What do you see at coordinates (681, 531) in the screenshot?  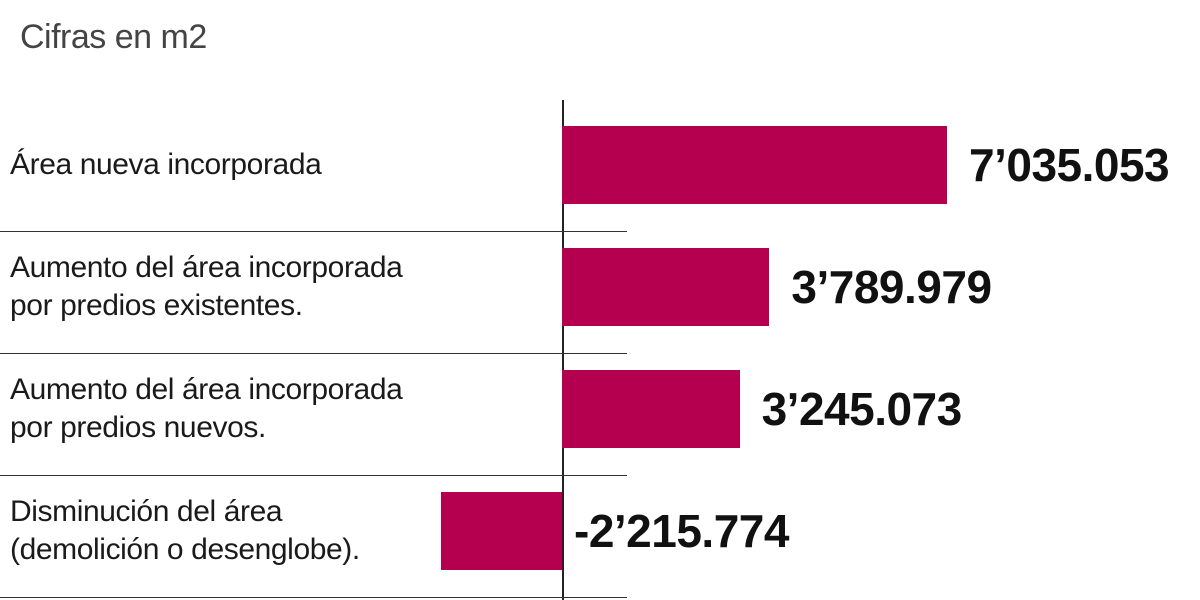 I see `value-label: -2’215.774` at bounding box center [681, 531].